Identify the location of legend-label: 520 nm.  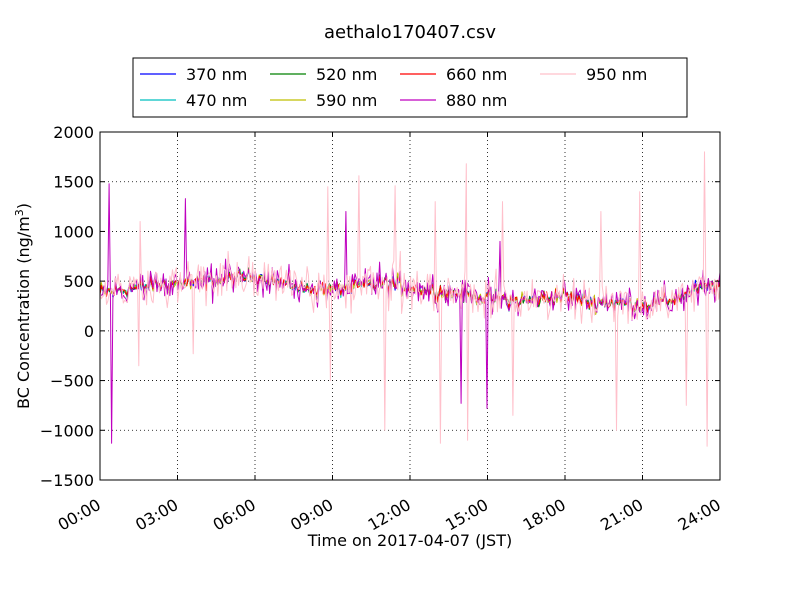
(346, 74).